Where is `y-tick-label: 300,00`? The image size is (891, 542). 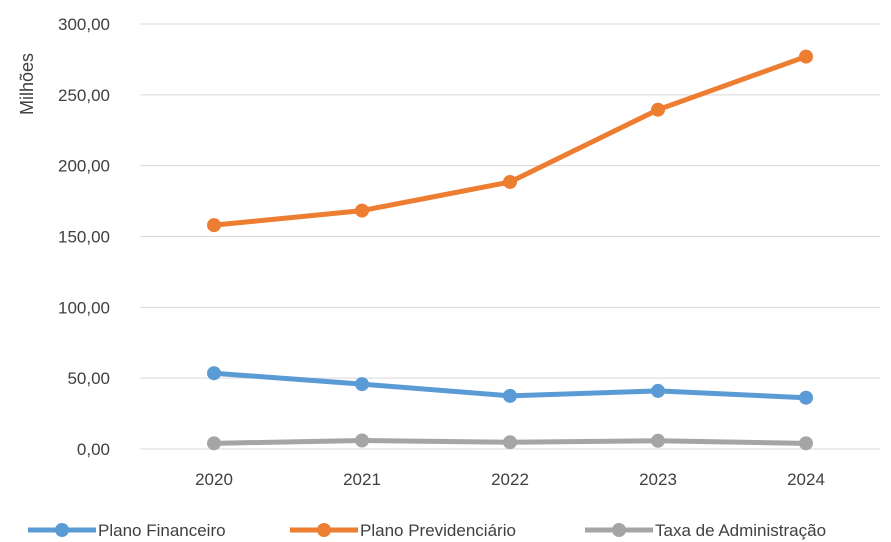 y-tick-label: 300,00 is located at coordinates (84, 24).